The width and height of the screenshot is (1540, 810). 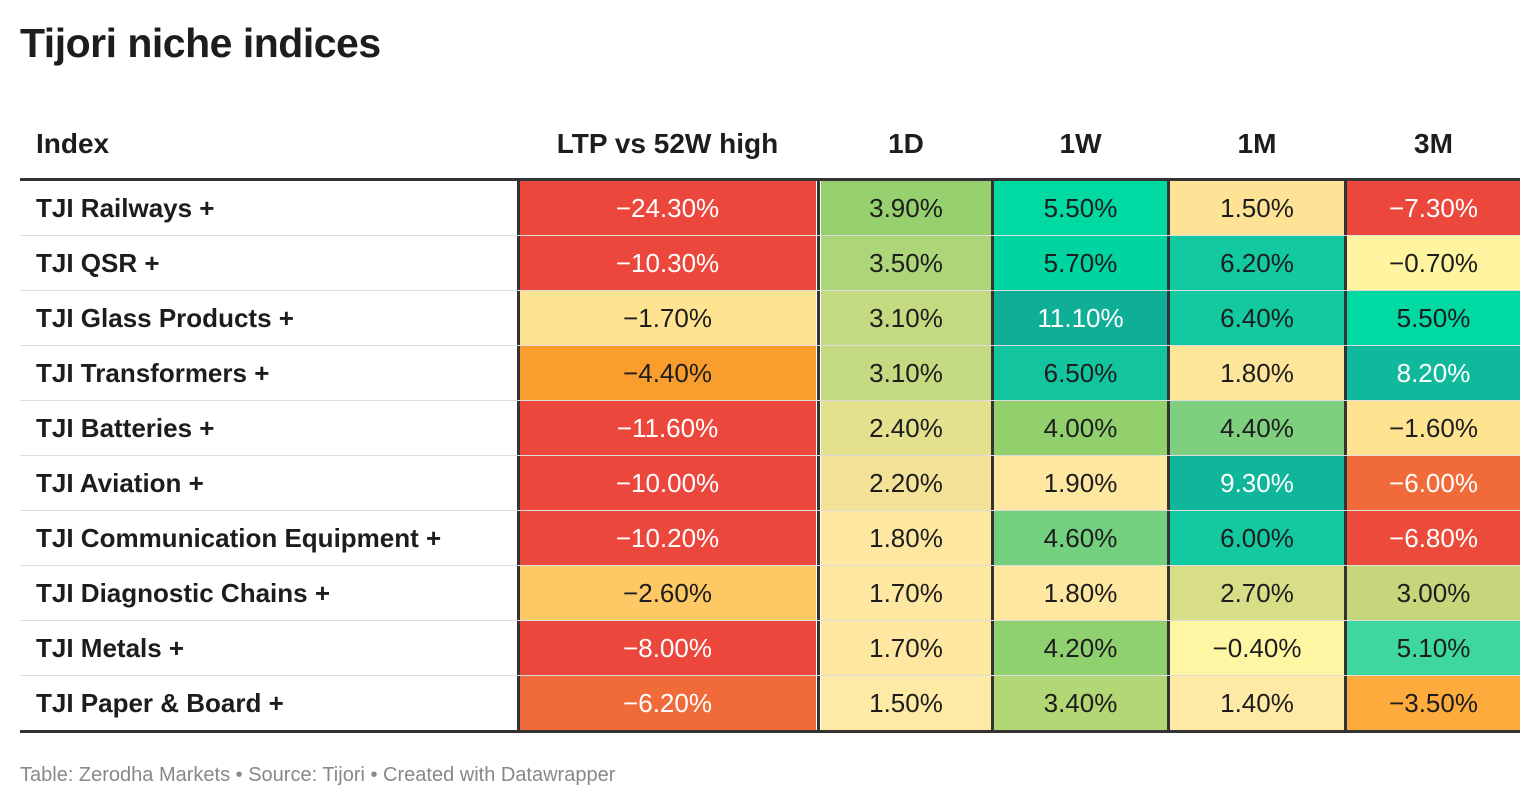 I want to click on cell-1w: 4.60%, so click(x=1080, y=538).